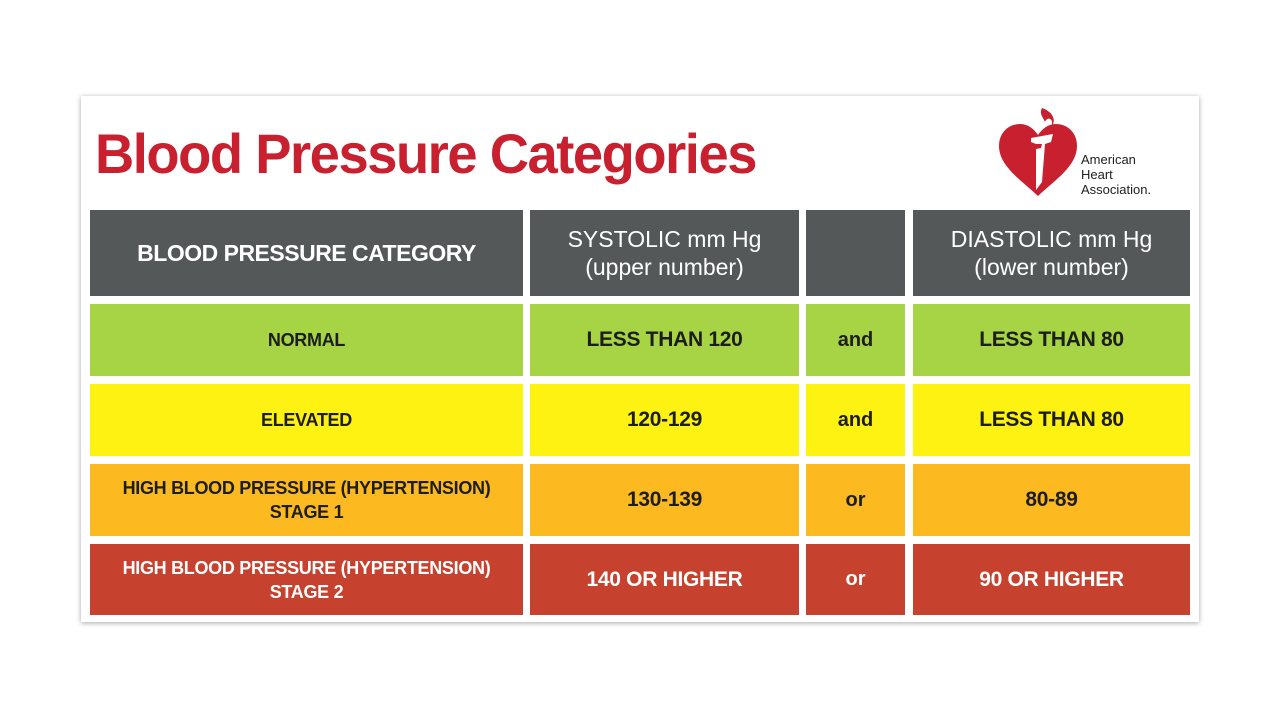 The height and width of the screenshot is (720, 1280). Describe the element at coordinates (1136, 174) in the screenshot. I see `aha-logo-text: American Heart Association.` at that location.